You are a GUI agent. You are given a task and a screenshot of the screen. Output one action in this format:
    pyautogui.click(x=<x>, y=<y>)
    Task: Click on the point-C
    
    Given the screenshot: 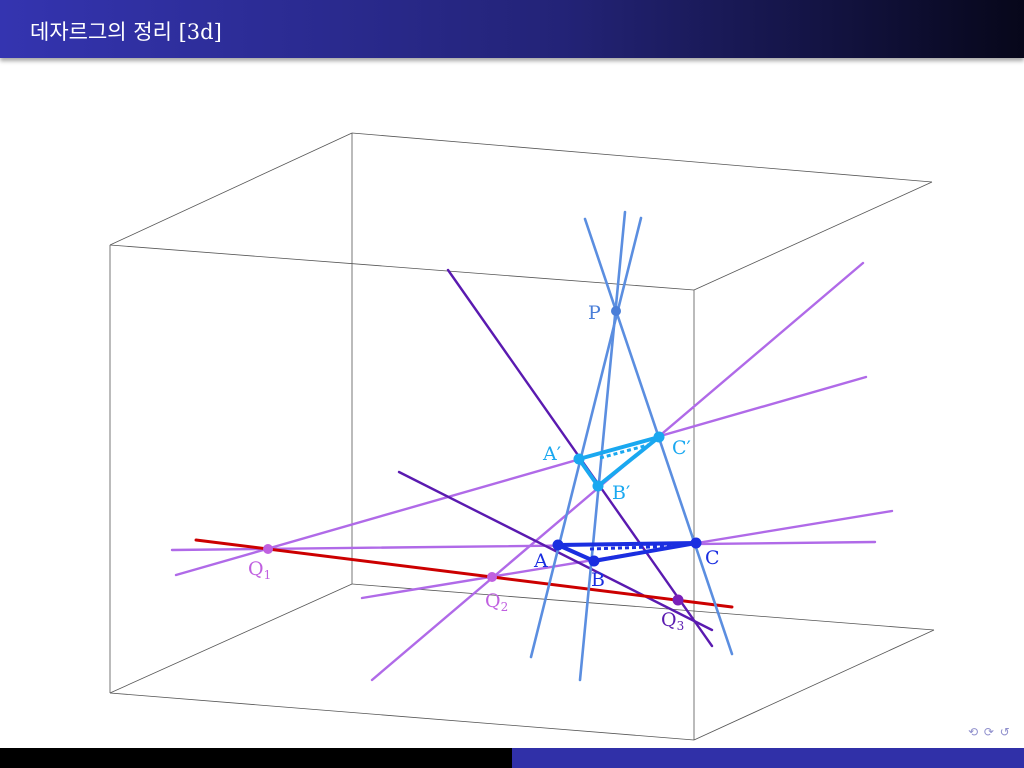 What is the action you would take?
    pyautogui.click(x=696, y=543)
    